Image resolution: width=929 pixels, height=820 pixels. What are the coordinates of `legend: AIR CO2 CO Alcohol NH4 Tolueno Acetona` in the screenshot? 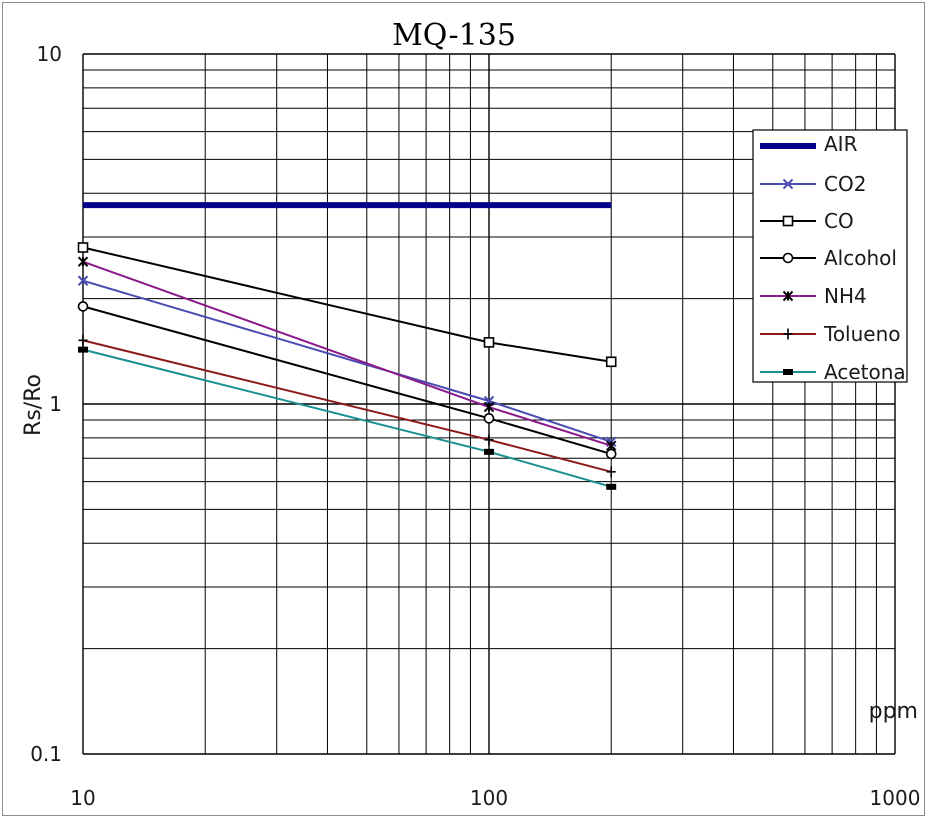 It's located at (830, 256).